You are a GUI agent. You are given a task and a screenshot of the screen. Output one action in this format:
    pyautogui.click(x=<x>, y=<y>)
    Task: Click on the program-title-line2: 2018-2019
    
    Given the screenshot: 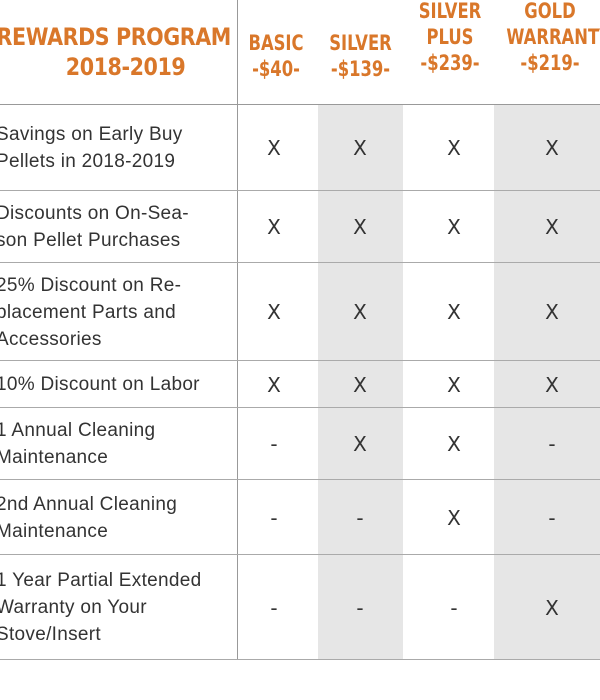 What is the action you would take?
    pyautogui.click(x=125, y=67)
    